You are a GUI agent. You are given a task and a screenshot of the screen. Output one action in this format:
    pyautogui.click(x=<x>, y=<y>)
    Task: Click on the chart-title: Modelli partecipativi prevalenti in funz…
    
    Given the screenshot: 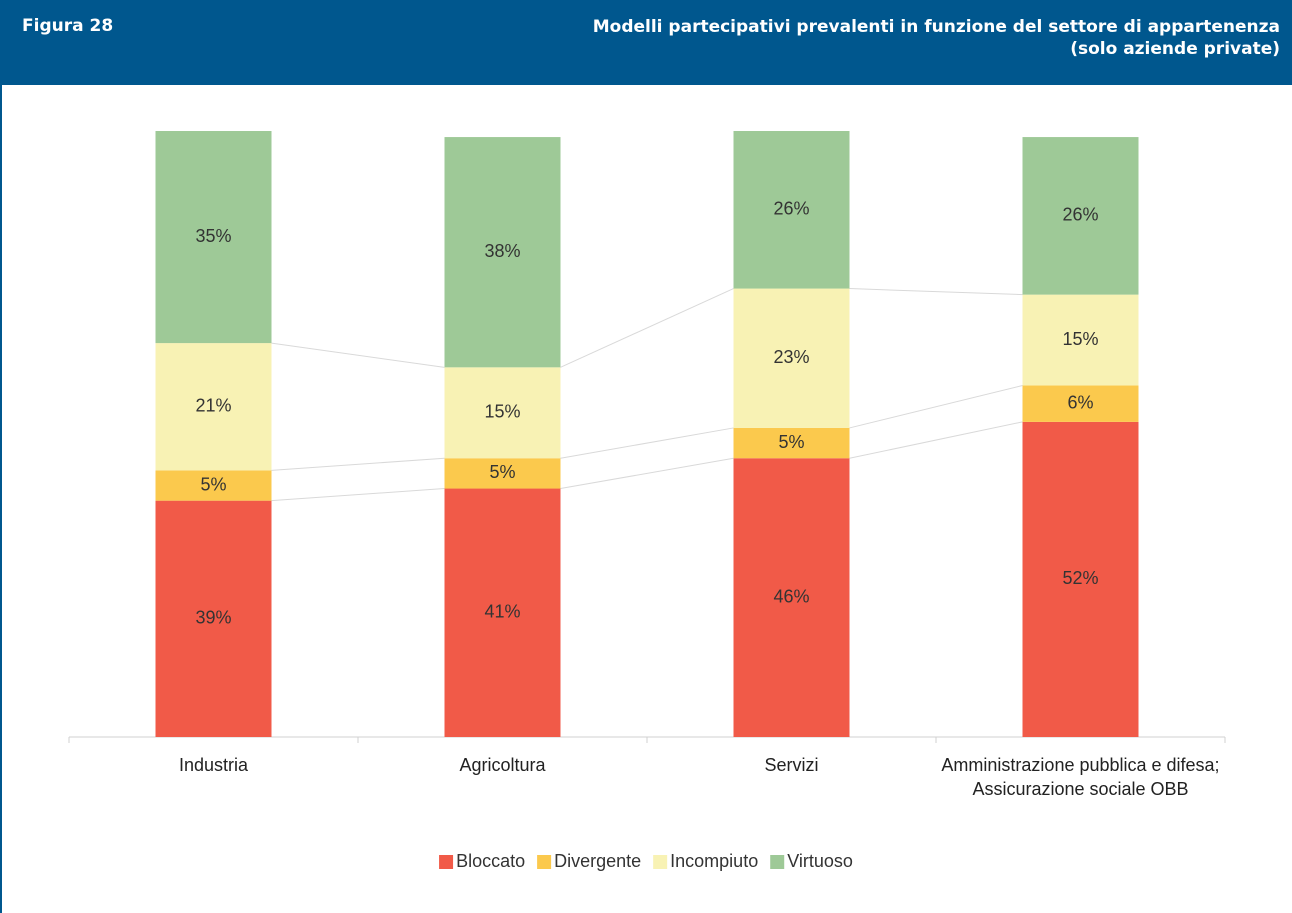 What is the action you would take?
    pyautogui.click(x=936, y=27)
    